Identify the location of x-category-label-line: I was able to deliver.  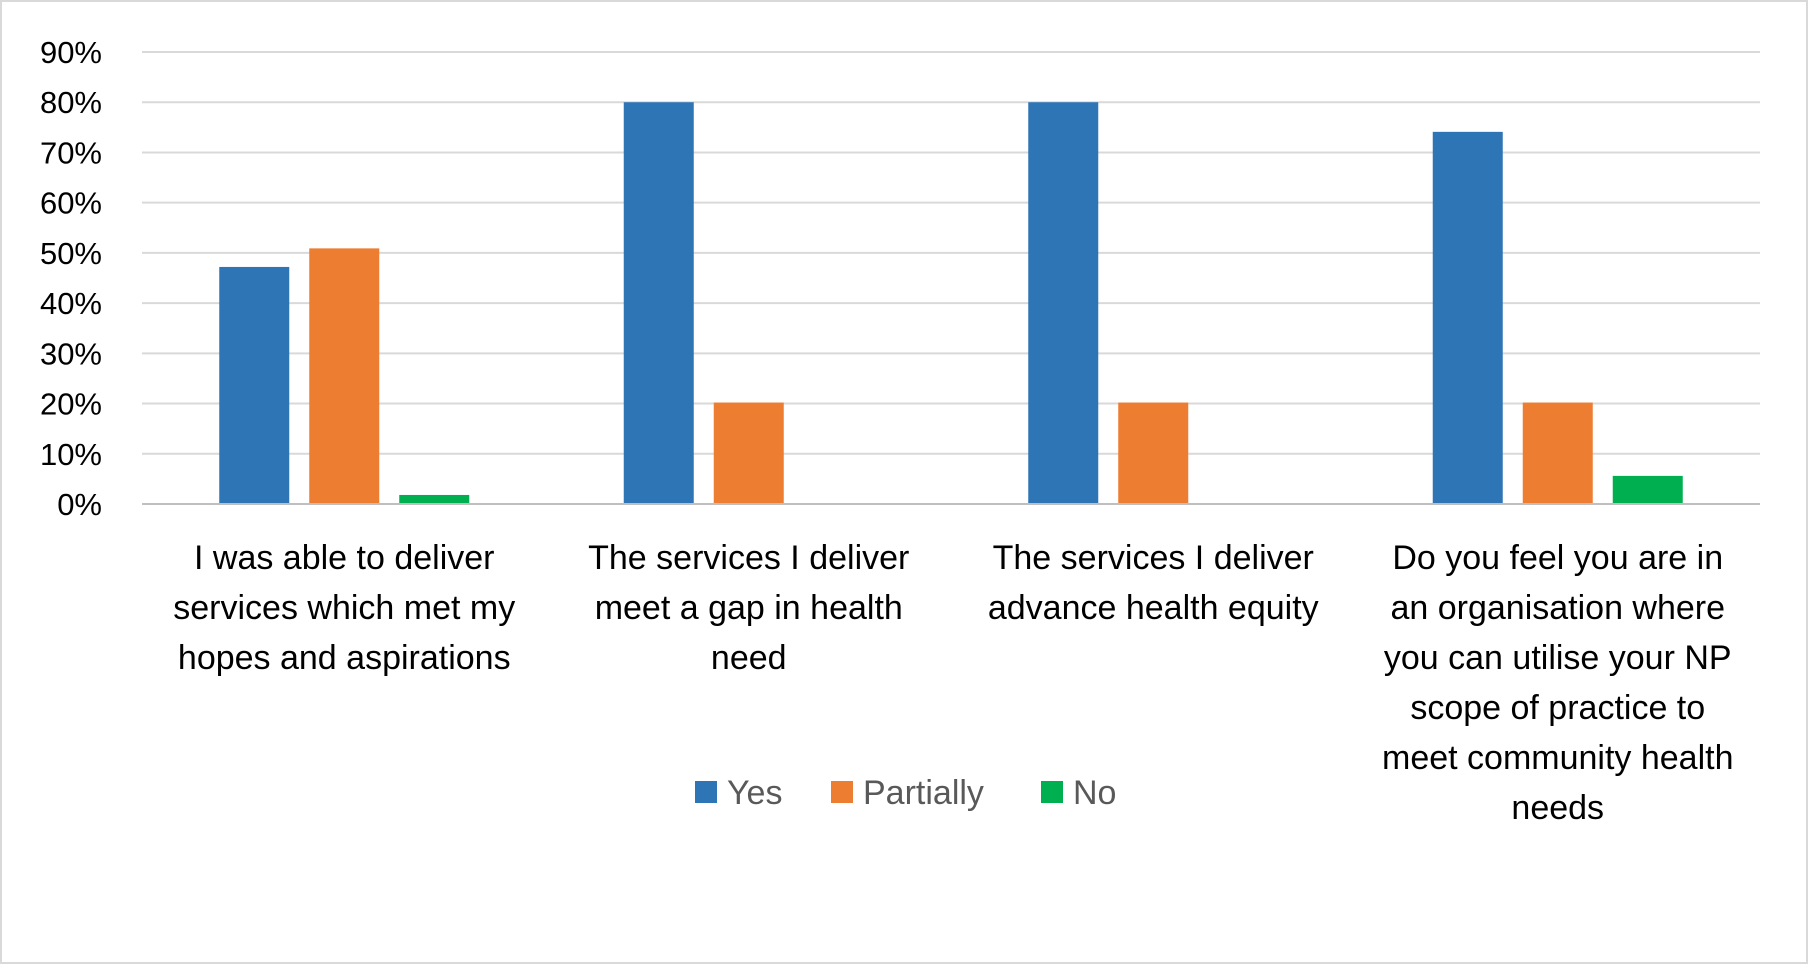
(344, 558).